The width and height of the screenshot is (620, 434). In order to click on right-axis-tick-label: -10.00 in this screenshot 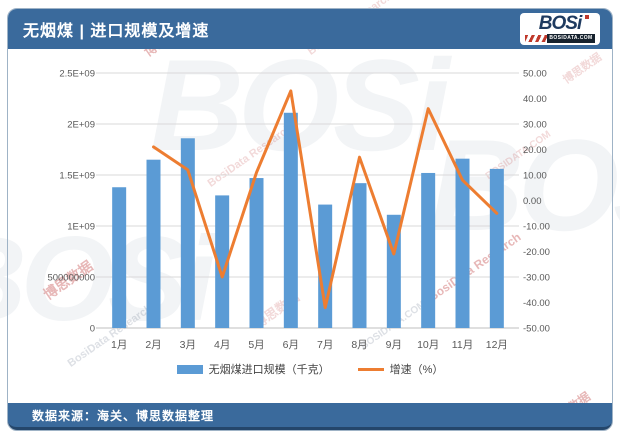, I will do `click(536, 227)`.